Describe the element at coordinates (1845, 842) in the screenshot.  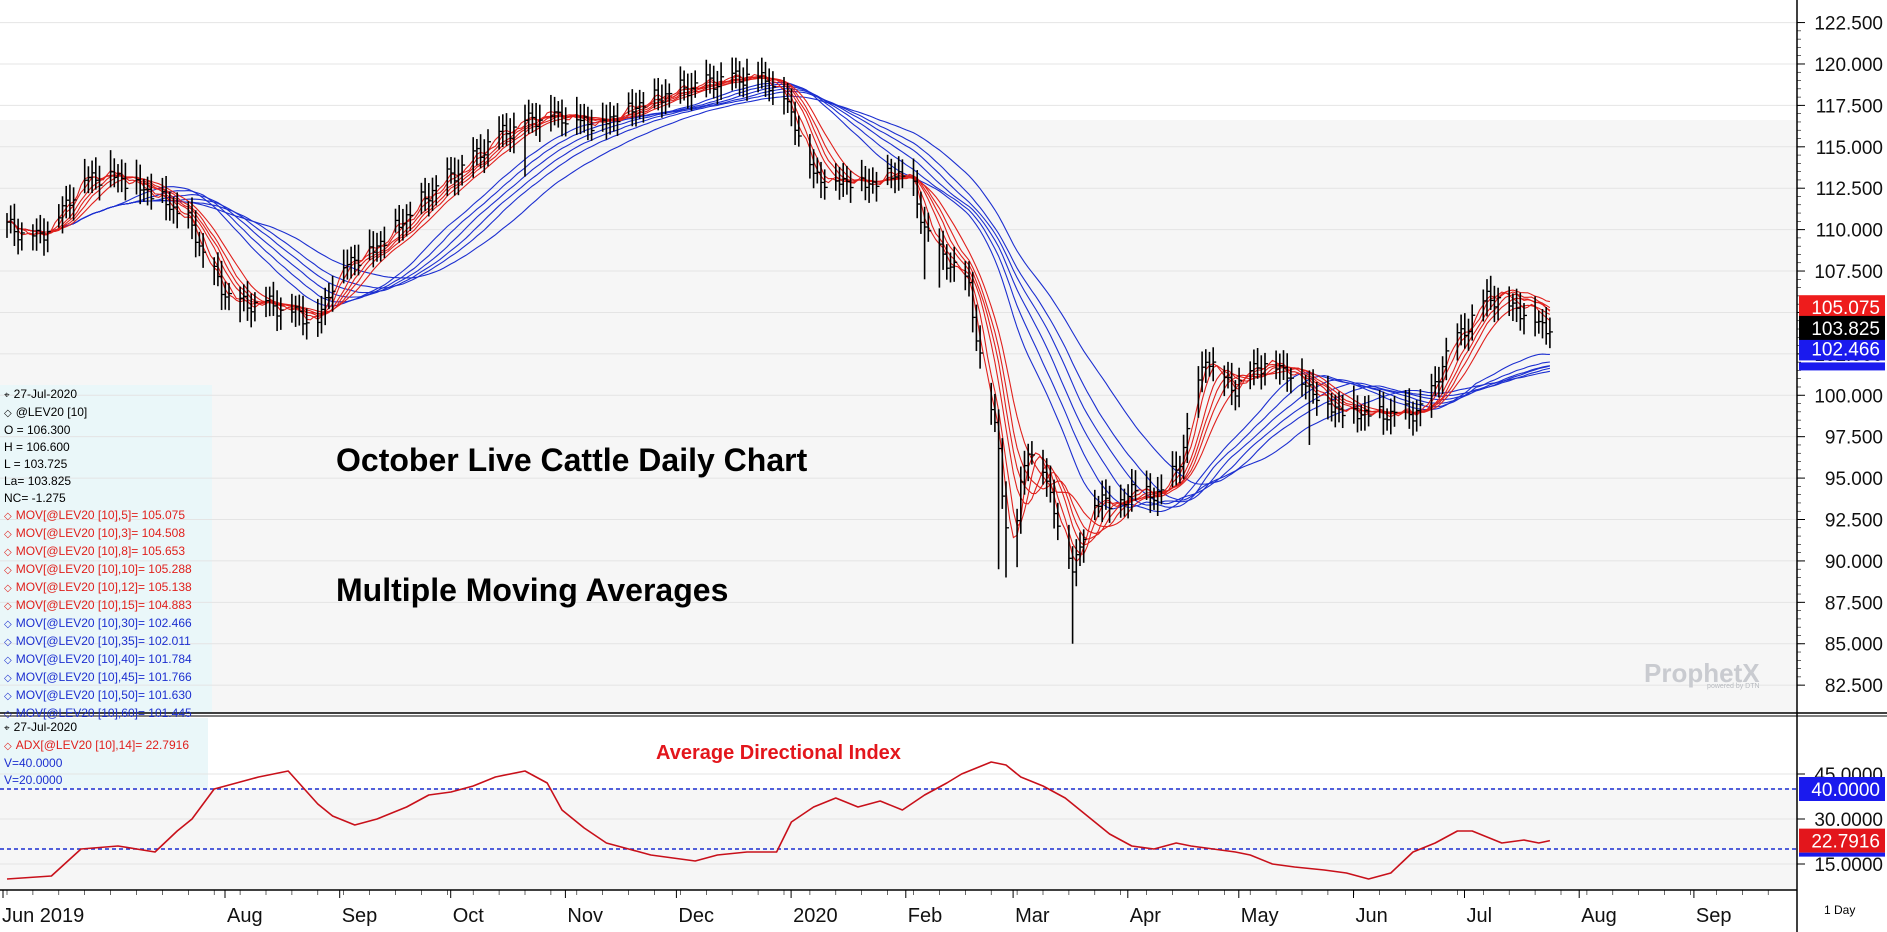
I see `badge-adx-text: 22.7916` at that location.